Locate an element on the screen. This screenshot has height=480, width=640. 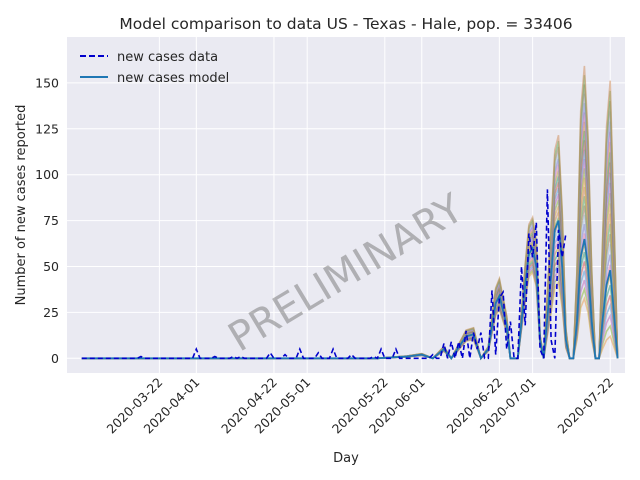
y-tick-label: 50 is located at coordinates (51, 266).